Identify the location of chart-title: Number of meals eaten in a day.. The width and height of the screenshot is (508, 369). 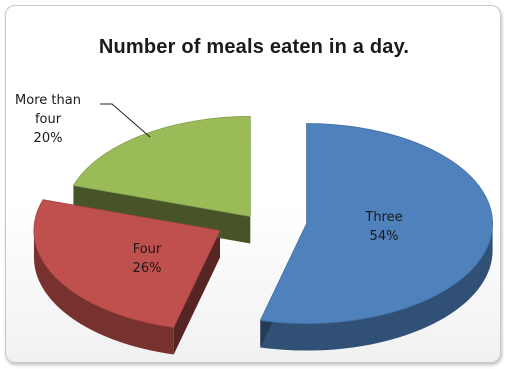
(254, 47).